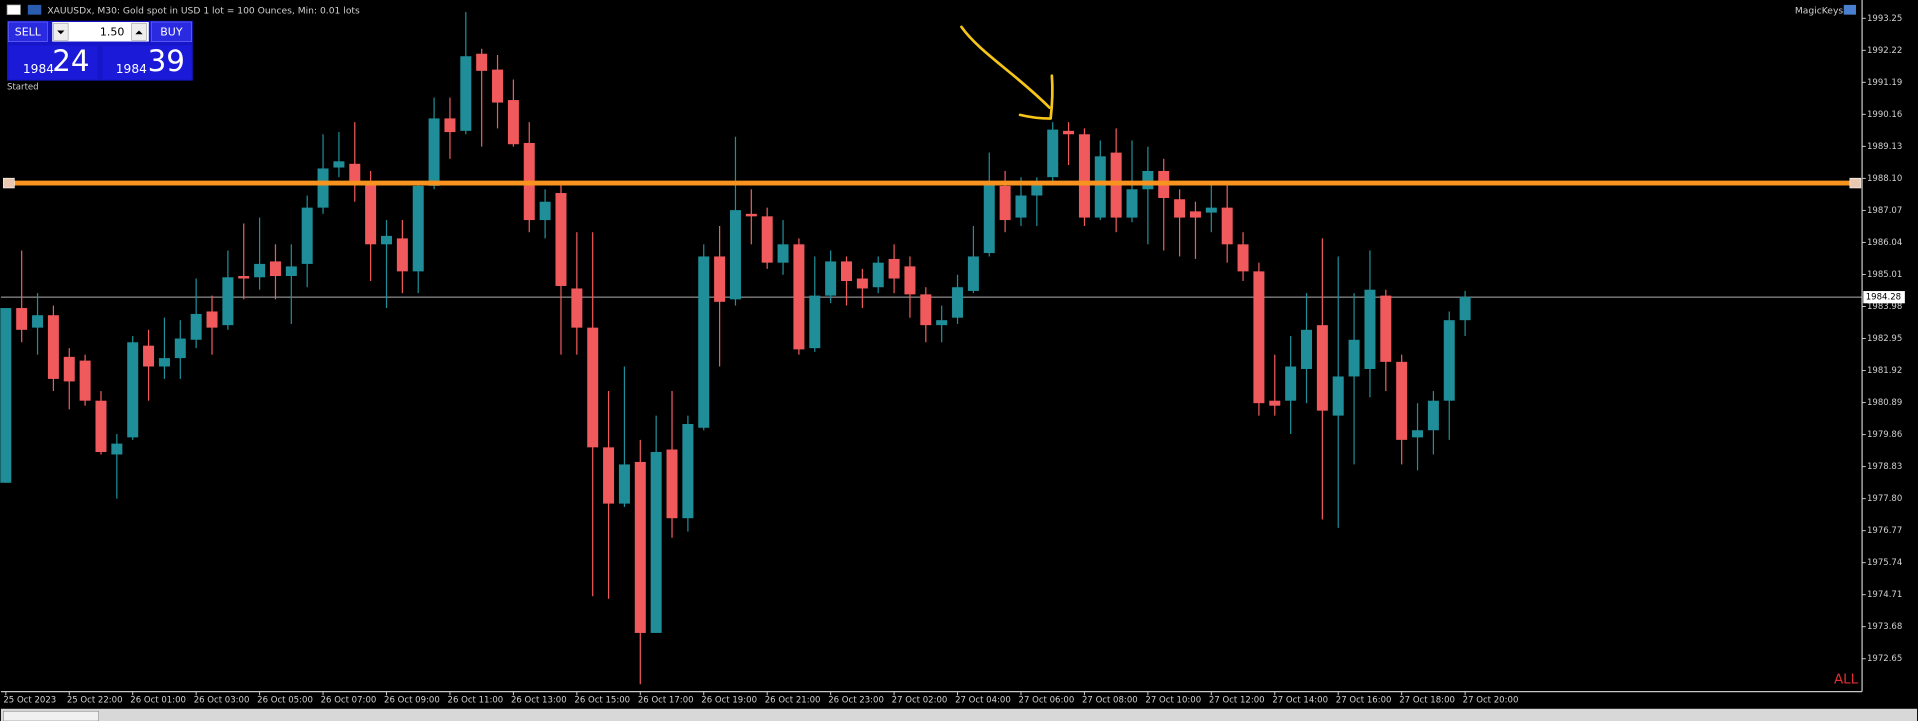 This screenshot has width=1918, height=721. Describe the element at coordinates (793, 701) in the screenshot. I see `x-tick-label: 26 Oct 21:00` at that location.